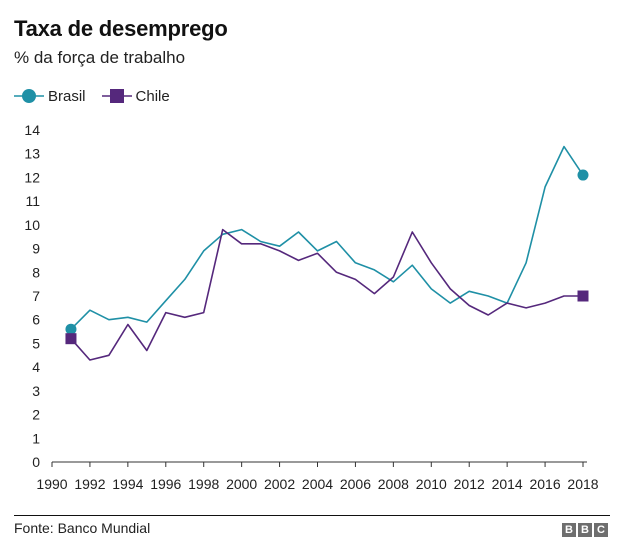 This screenshot has width=624, height=558. Describe the element at coordinates (32, 130) in the screenshot. I see `y-tick-label: 14` at that location.